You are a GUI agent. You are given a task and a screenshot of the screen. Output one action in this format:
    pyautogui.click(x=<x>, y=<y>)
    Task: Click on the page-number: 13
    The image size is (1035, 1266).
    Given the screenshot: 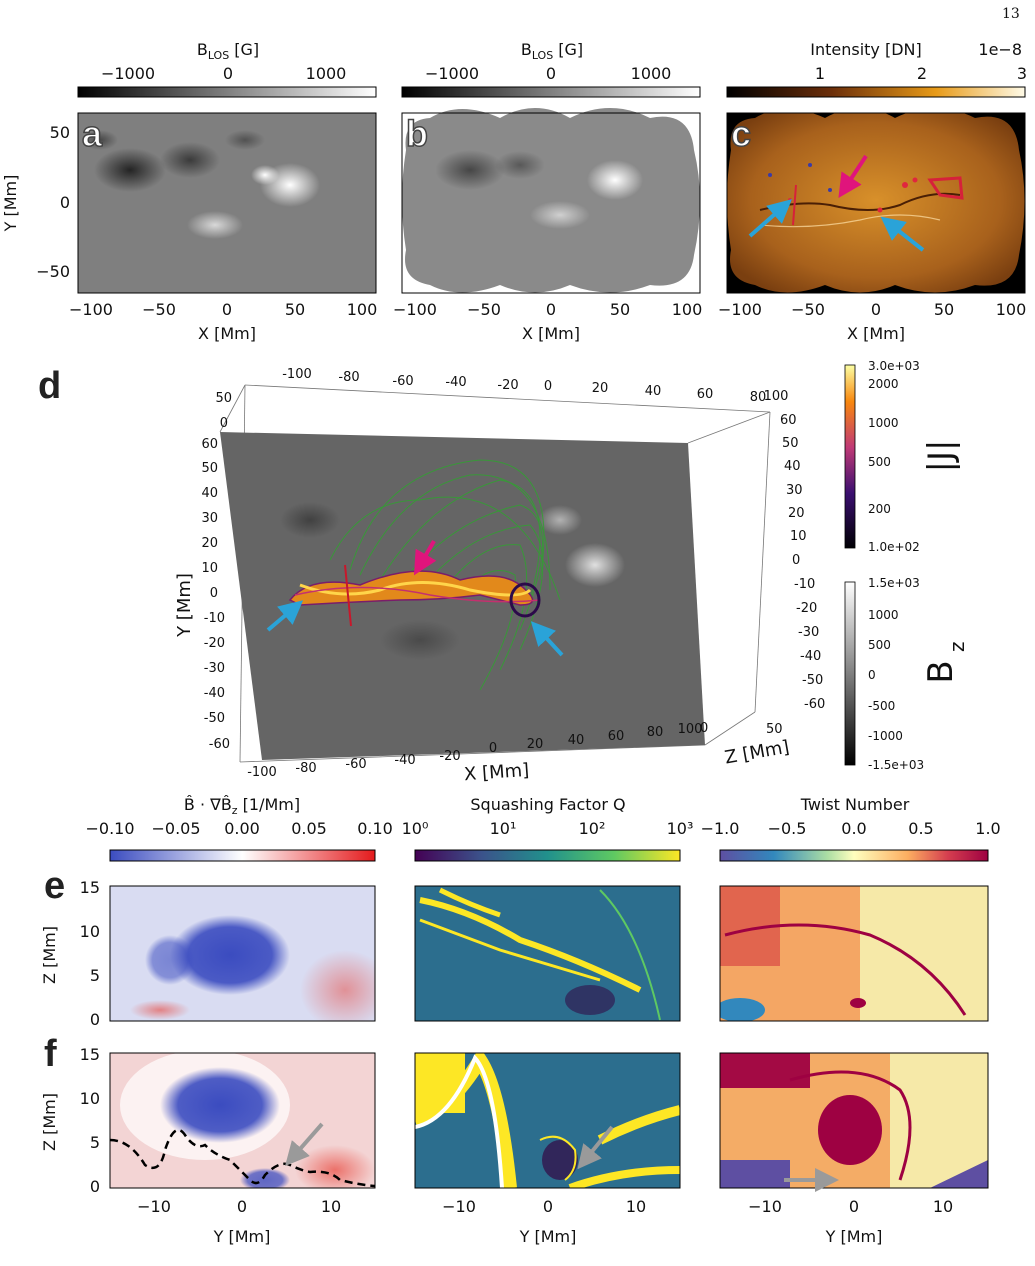 What is the action you would take?
    pyautogui.click(x=1011, y=14)
    